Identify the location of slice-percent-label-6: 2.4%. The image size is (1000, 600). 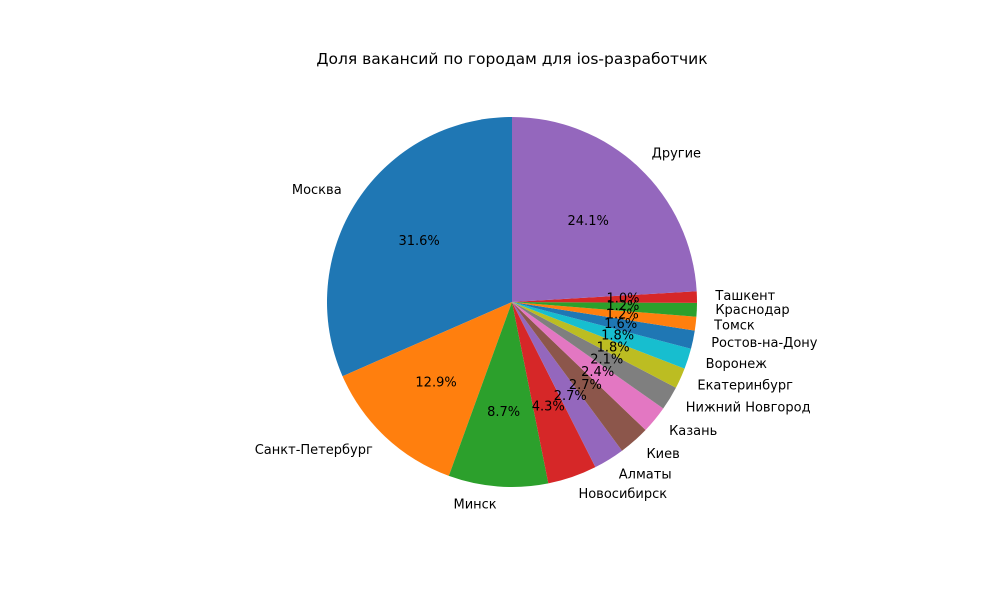
(597, 372).